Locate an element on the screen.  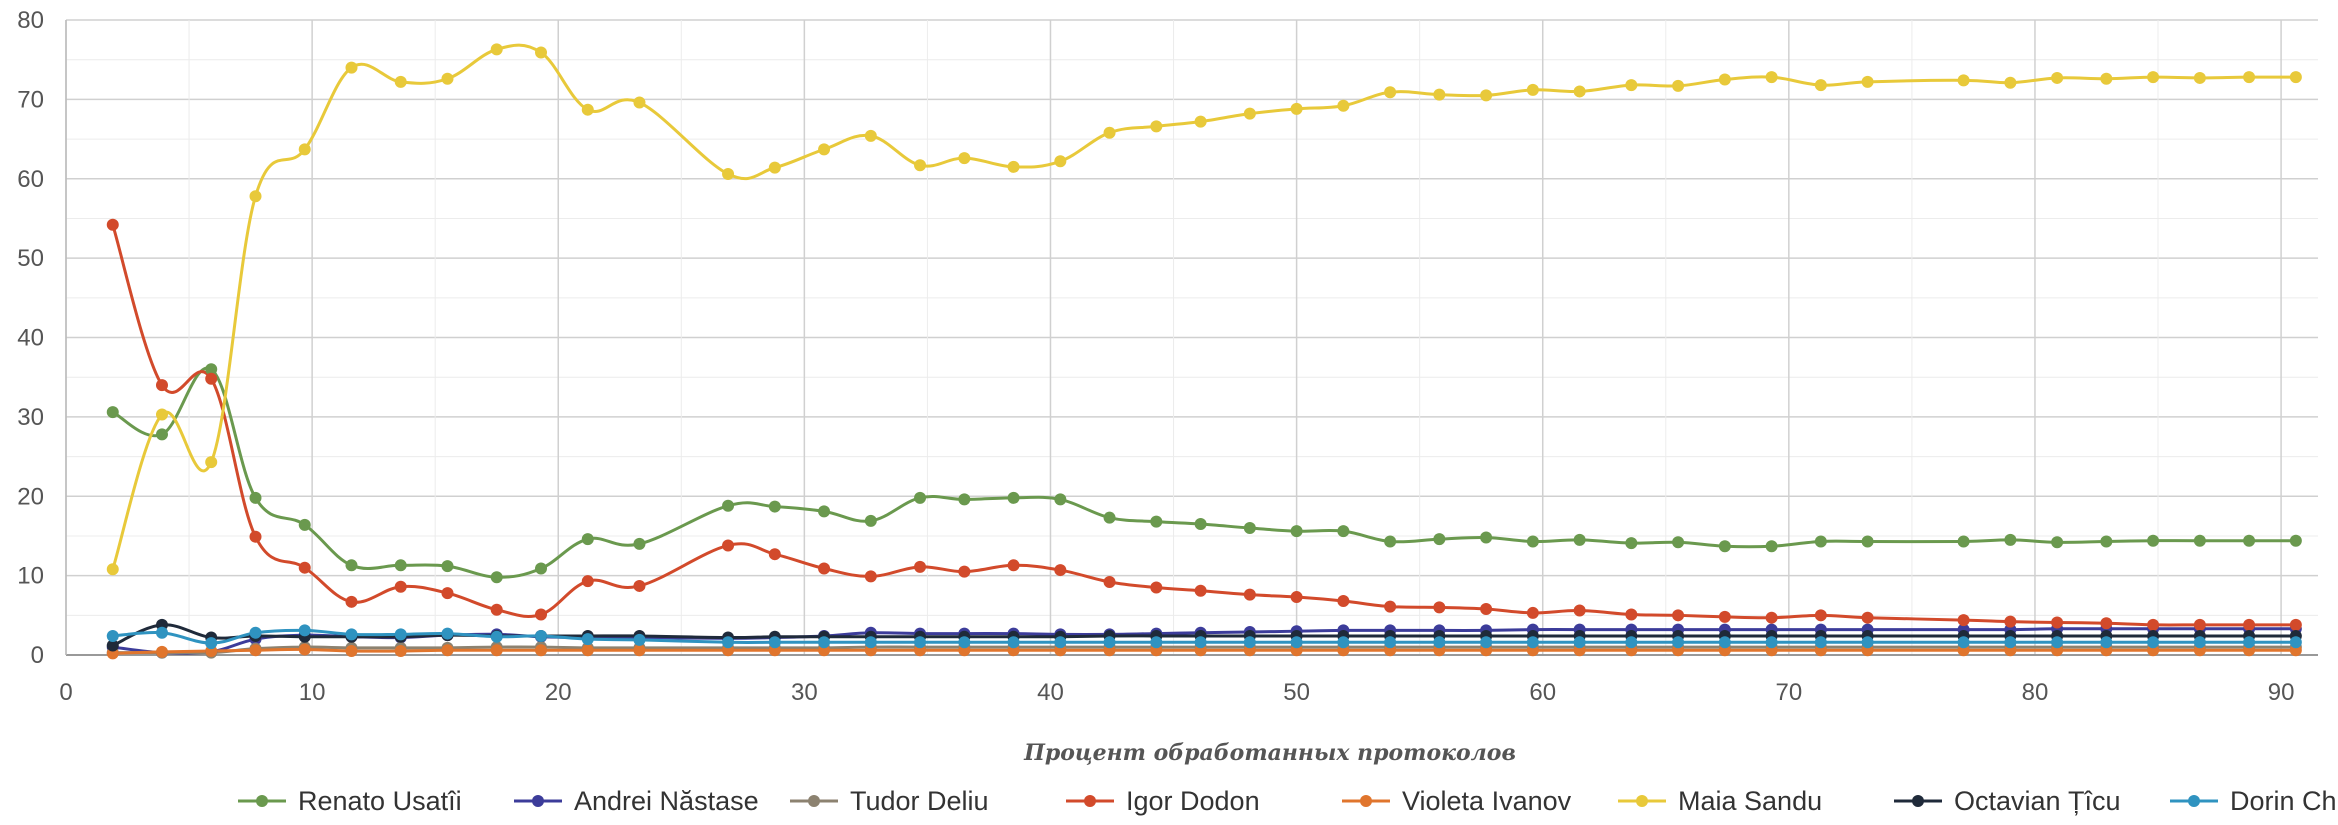
legend-item: Igor Dodon is located at coordinates (1163, 801).